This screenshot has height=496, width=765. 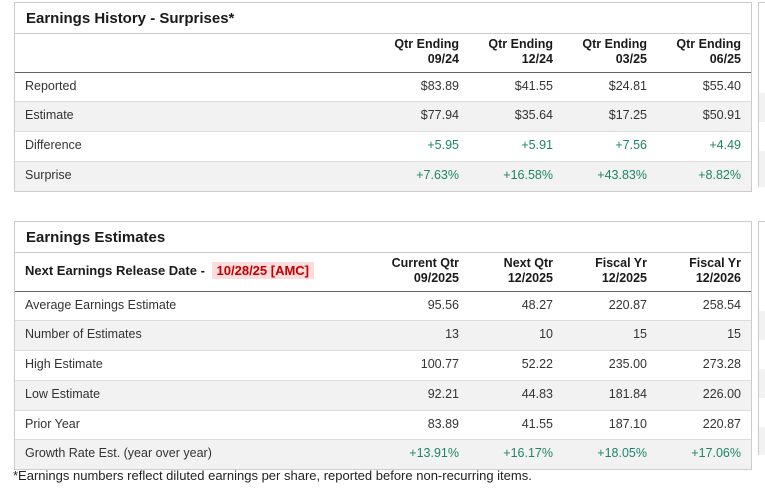 I want to click on row-label: Average Earnings Estimate, so click(x=195, y=306).